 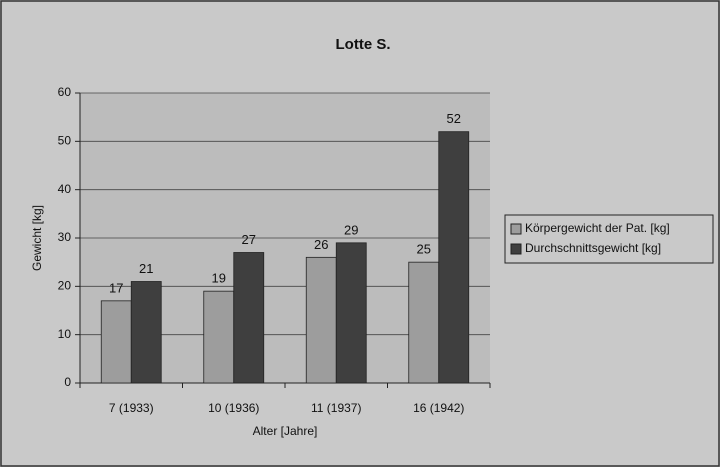 What do you see at coordinates (454, 118) in the screenshot?
I see `data-label: 52` at bounding box center [454, 118].